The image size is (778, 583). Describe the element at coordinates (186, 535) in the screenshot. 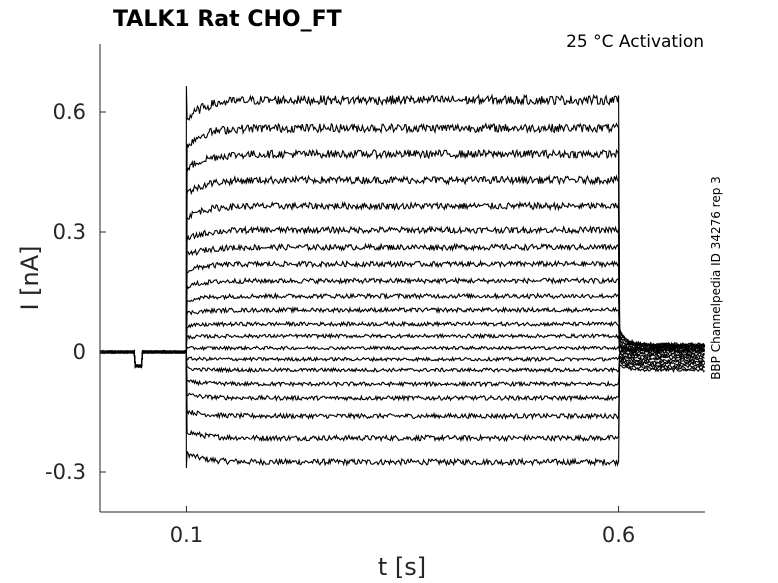

I see `x-tick-label: 0.1` at that location.